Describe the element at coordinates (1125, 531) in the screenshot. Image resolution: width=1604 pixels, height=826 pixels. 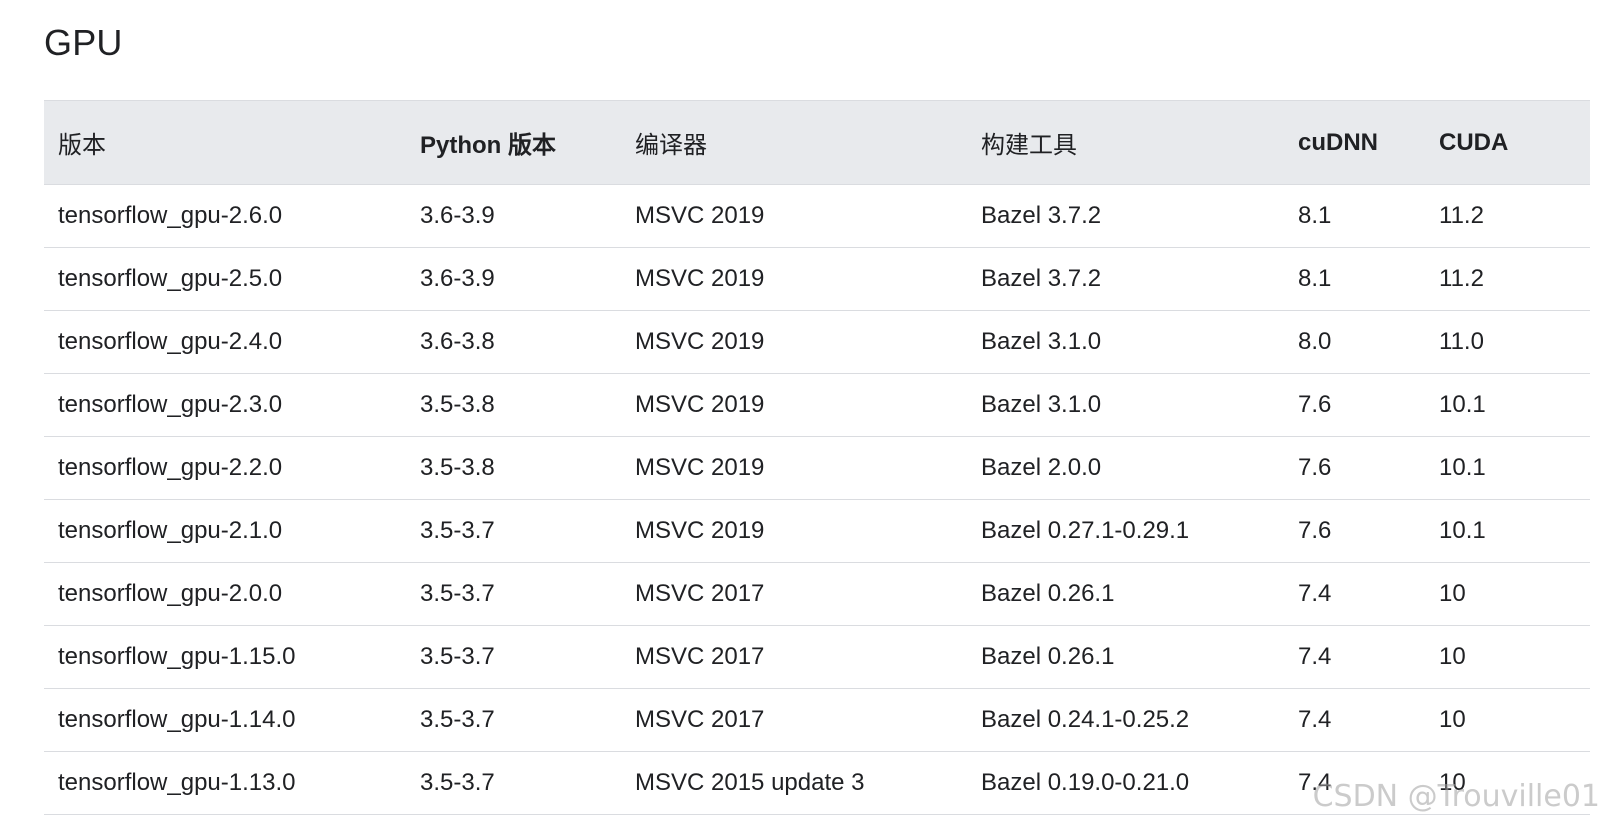
I see `cell-build-tool: Bazel 0.27.1-0.29.1` at that location.